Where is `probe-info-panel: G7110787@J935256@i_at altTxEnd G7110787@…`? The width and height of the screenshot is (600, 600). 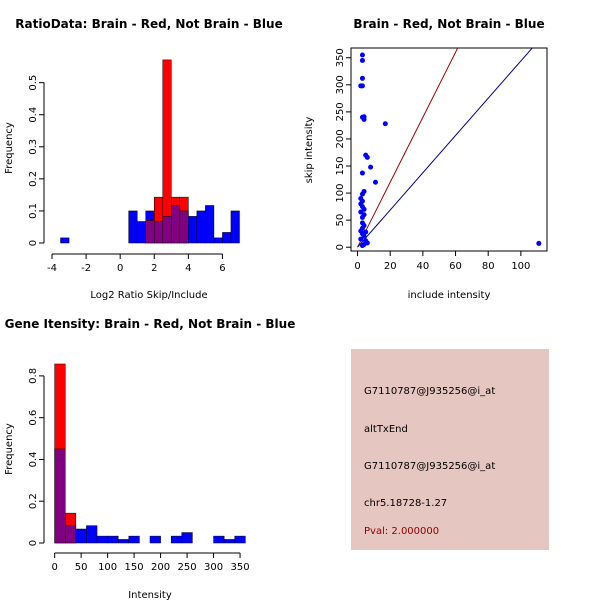
probe-info-panel: G7110787@J935256@i_at altTxEnd G7110787@… is located at coordinates (450, 449).